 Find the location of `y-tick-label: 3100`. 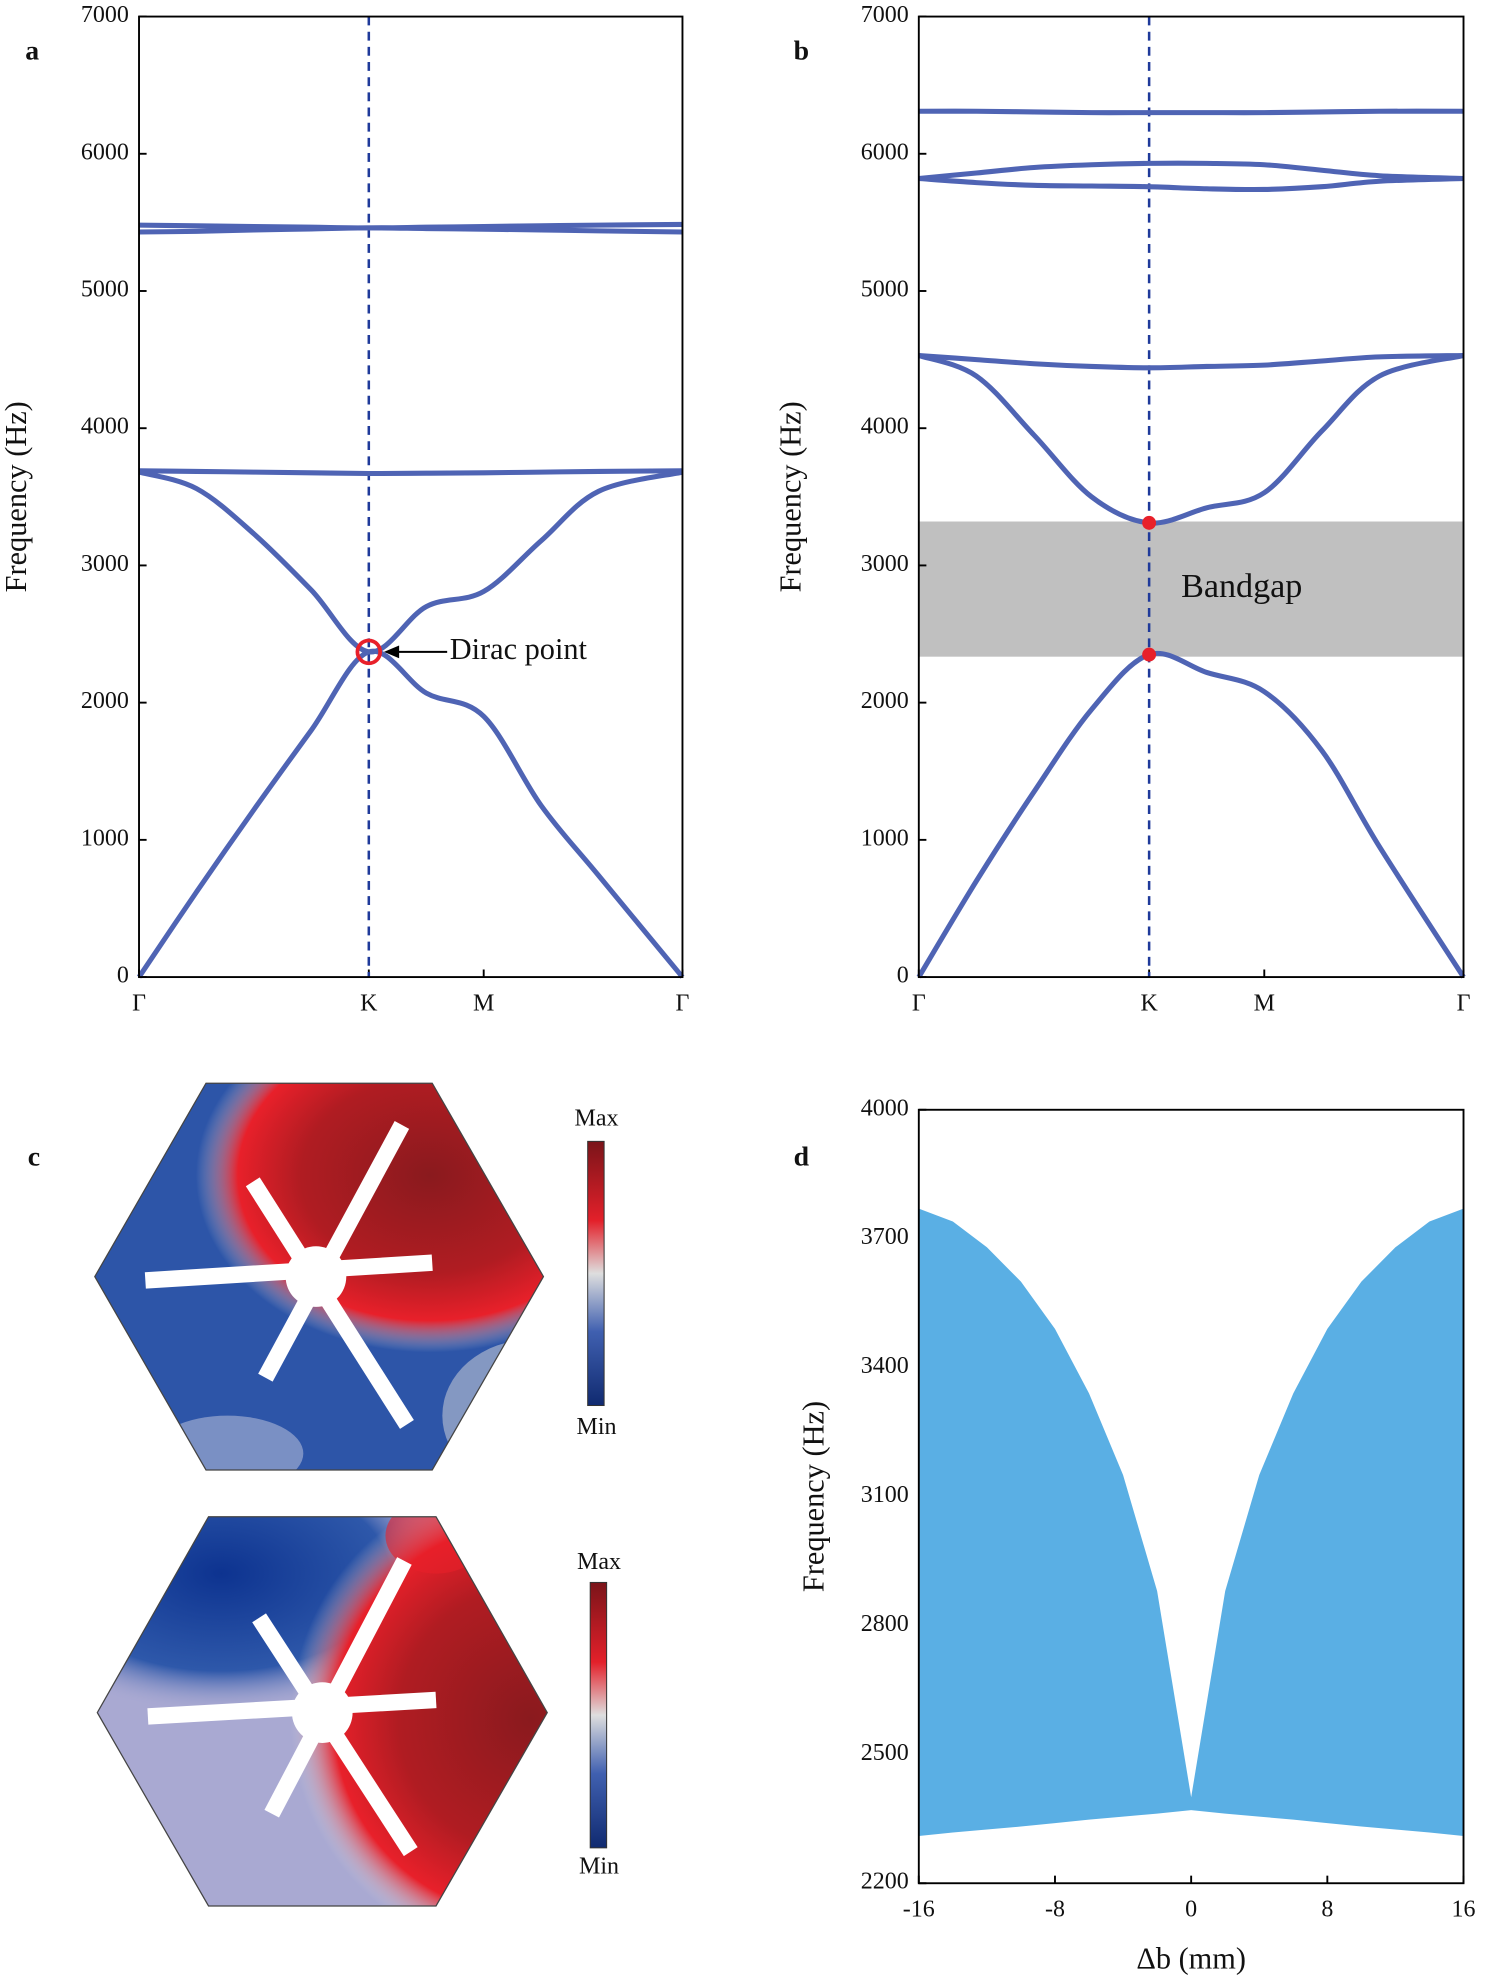

y-tick-label: 3100 is located at coordinates (885, 1495).